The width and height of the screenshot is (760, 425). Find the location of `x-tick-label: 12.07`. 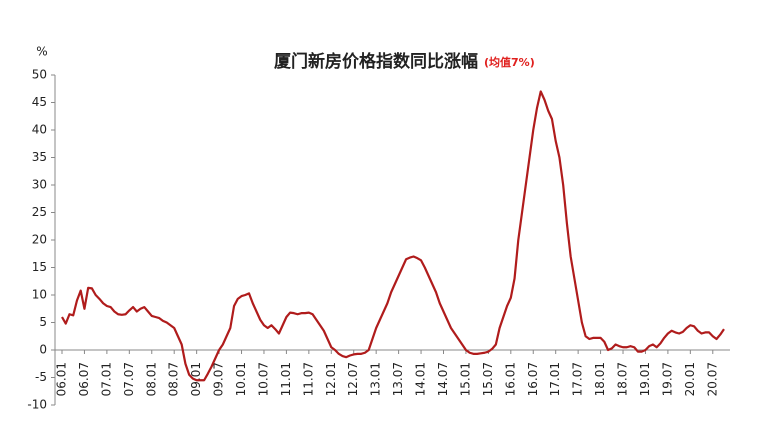

x-tick-label: 12.07 is located at coordinates (353, 379).